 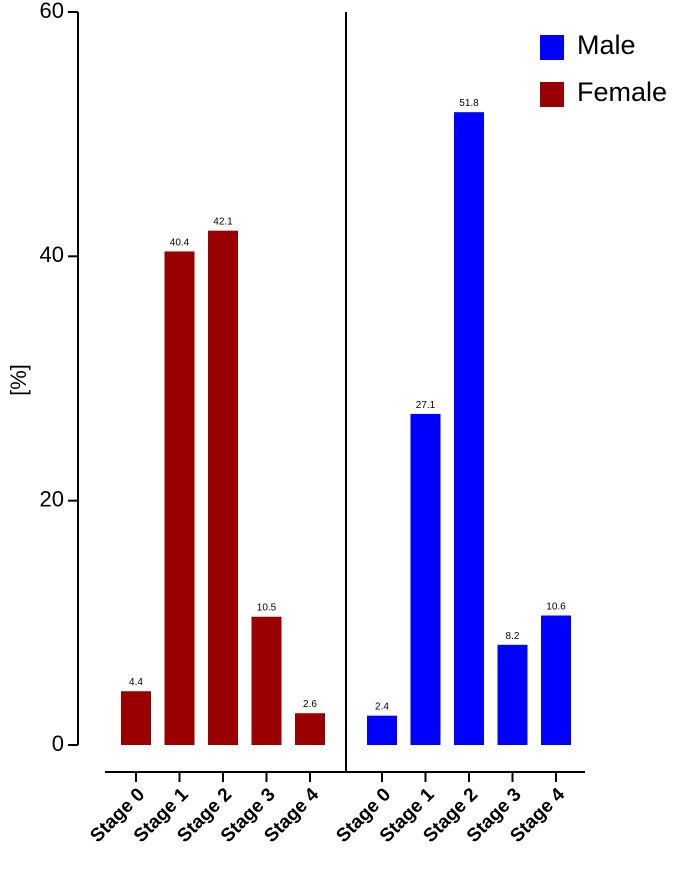 I want to click on y-tick-label: 0, so click(x=58, y=743).